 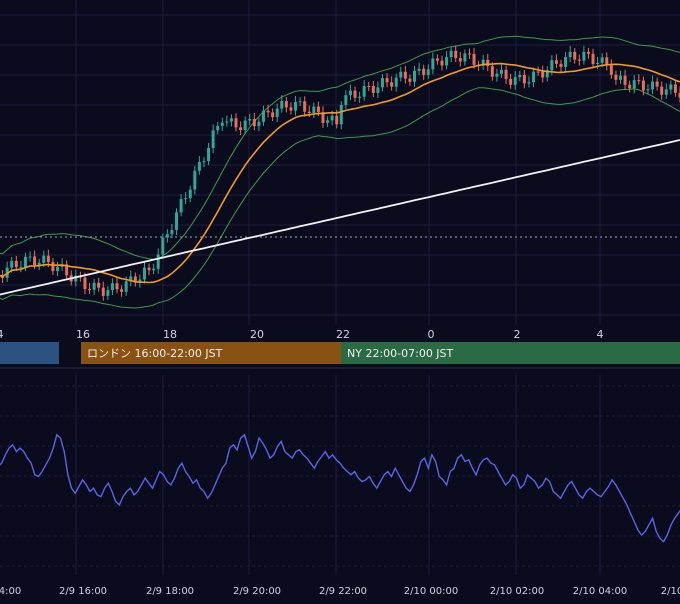 I want to click on x-tick-label: 2/9 20:00, so click(x=257, y=591).